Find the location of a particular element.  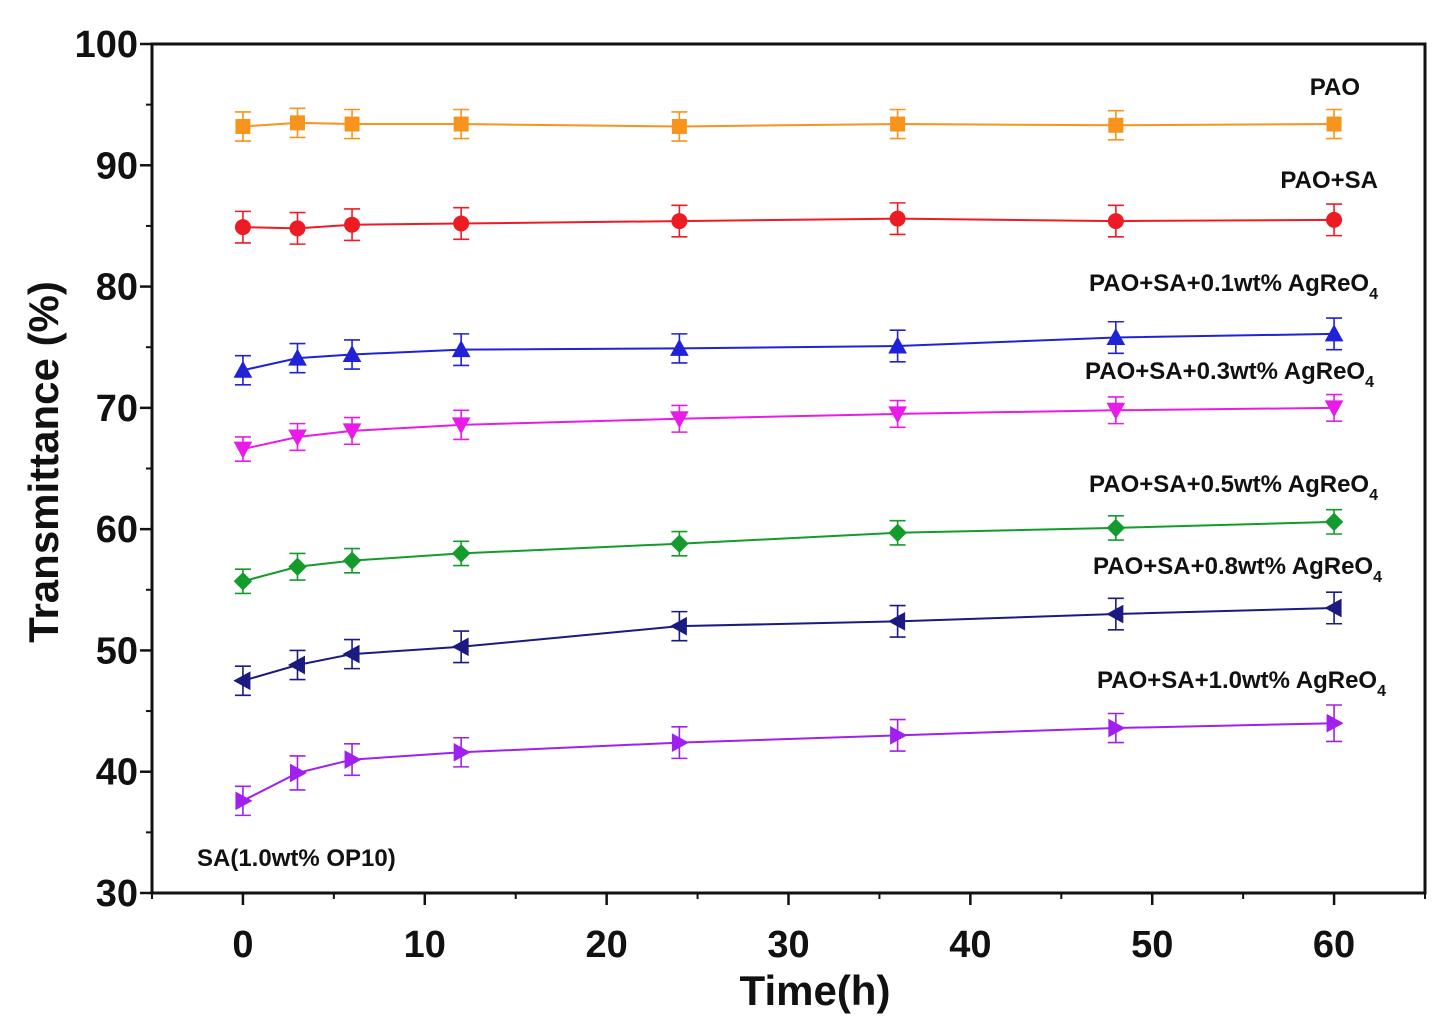

x-axis-title: Time(h) is located at coordinates (815, 990).